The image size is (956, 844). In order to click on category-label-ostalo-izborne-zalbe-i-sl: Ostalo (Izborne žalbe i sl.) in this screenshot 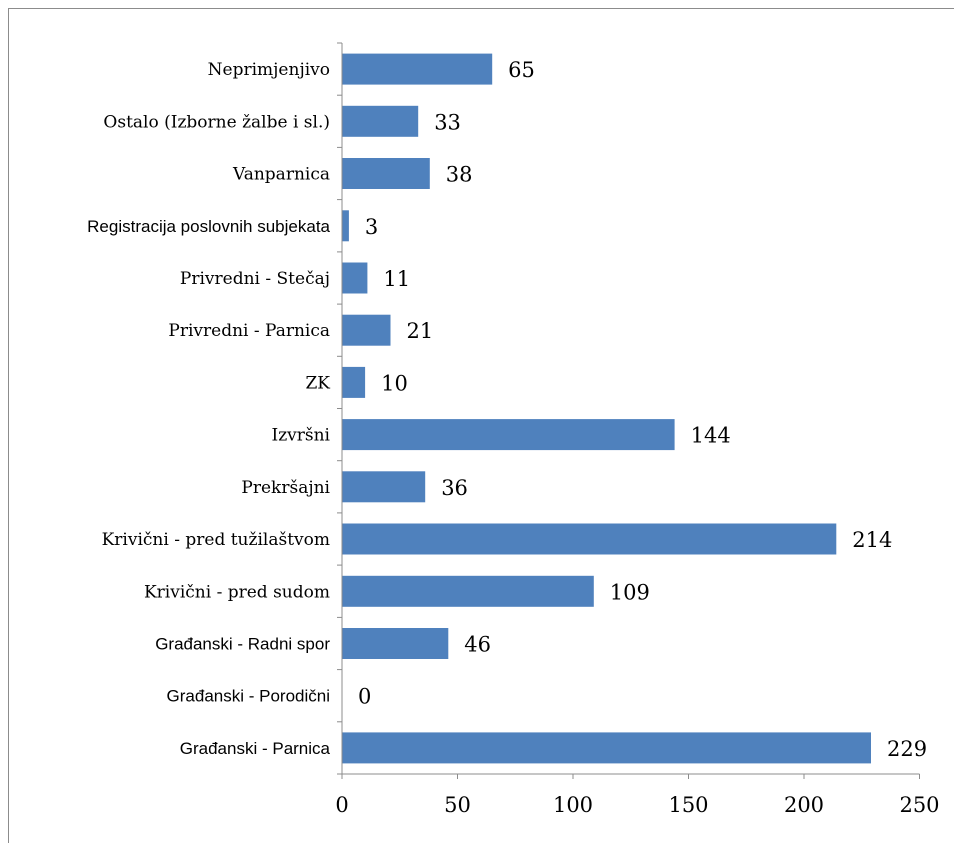, I will do `click(216, 122)`.